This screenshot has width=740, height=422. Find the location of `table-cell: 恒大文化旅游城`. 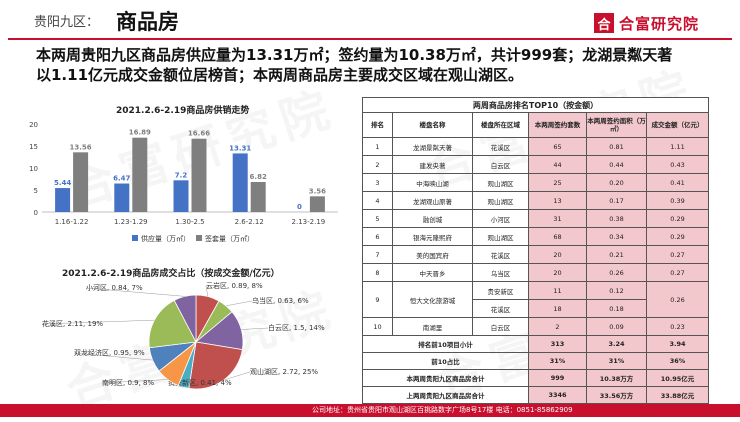

table-cell: 恒大文化旅游城 is located at coordinates (432, 299).